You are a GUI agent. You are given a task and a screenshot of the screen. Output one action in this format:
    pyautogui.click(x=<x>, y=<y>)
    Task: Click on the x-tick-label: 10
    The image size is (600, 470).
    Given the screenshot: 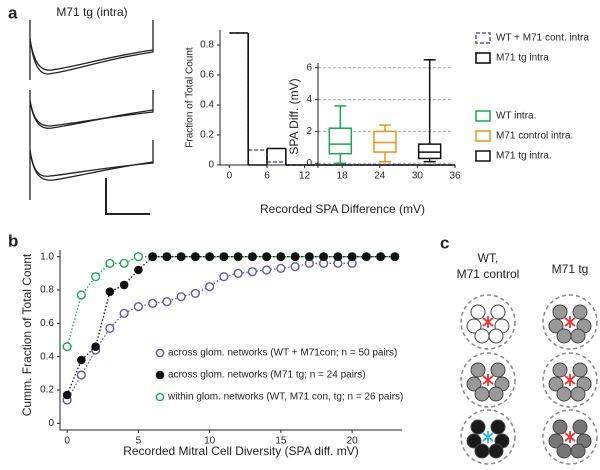 What is the action you would take?
    pyautogui.click(x=210, y=441)
    